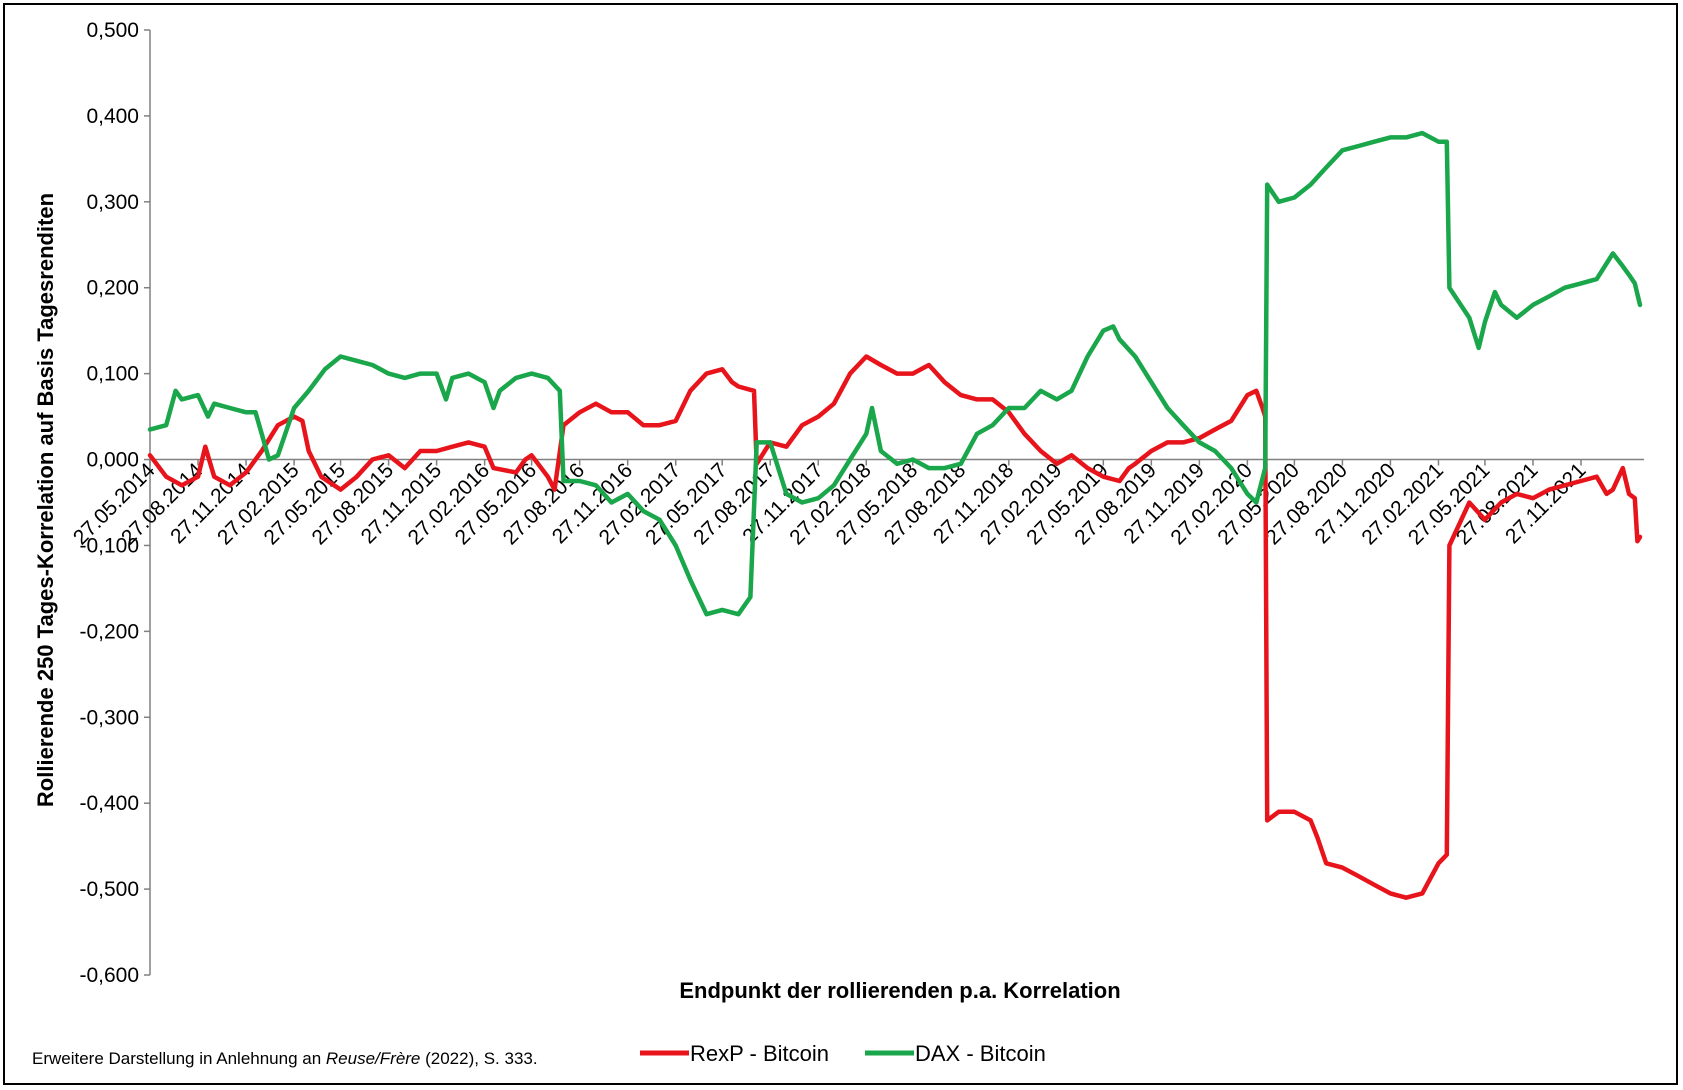 The height and width of the screenshot is (1090, 1683). I want to click on y-tick-label: 0,200, so click(112, 288).